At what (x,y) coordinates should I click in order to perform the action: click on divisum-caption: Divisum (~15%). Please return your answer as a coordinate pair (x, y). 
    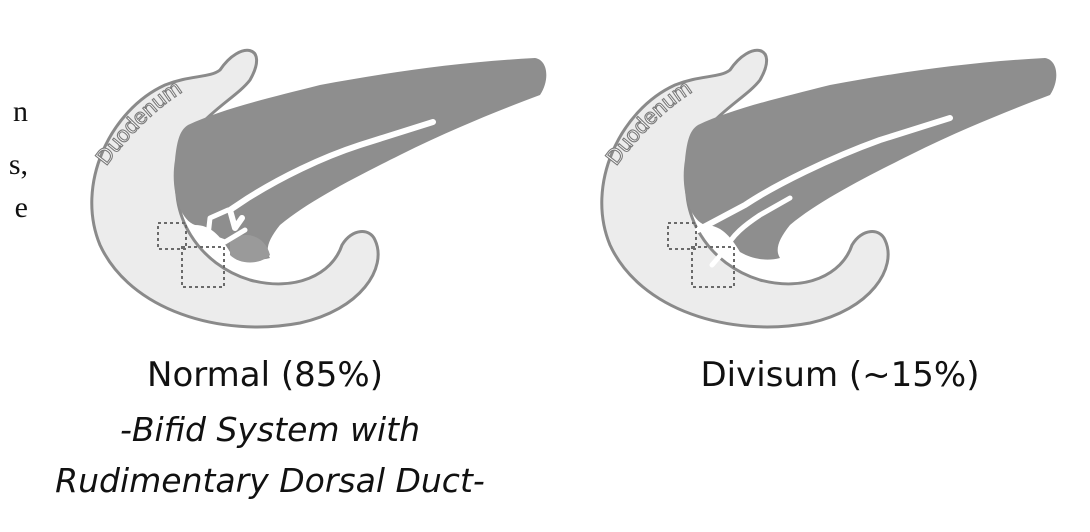
    Looking at the image, I should click on (840, 375).